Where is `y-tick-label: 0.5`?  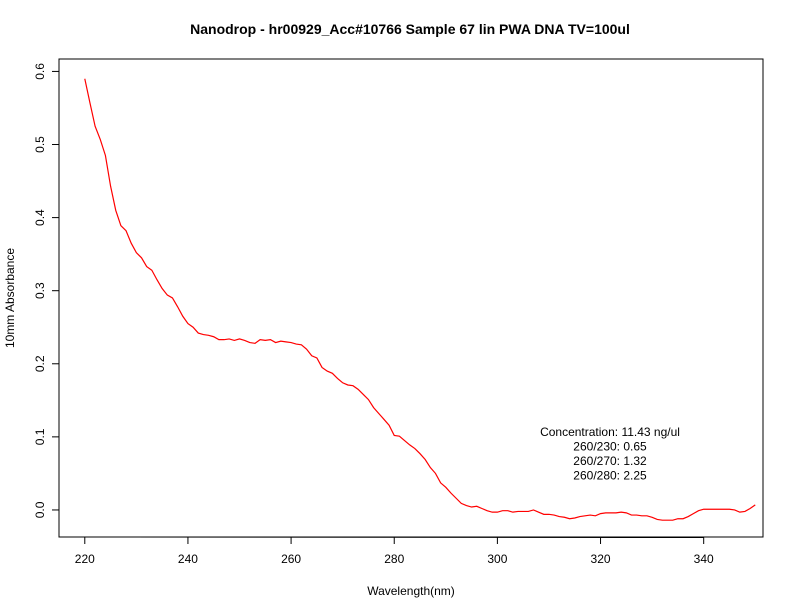
y-tick-label: 0.5 is located at coordinates (40, 144).